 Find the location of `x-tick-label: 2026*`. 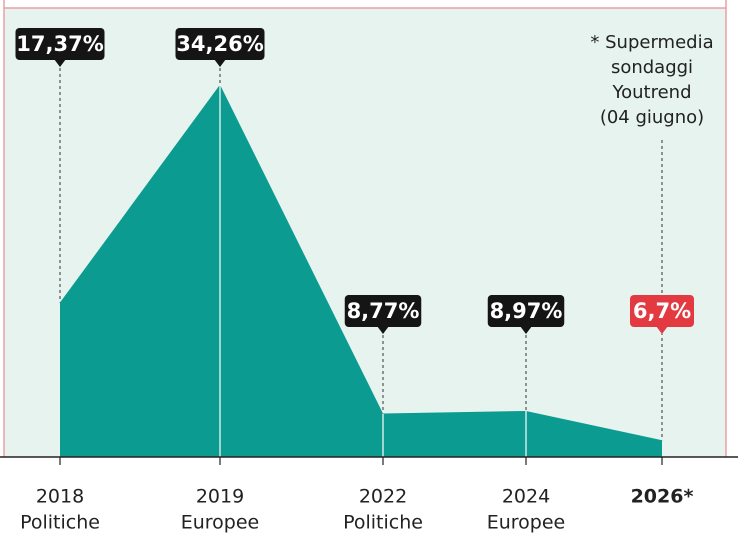

x-tick-label: 2026* is located at coordinates (662, 497).